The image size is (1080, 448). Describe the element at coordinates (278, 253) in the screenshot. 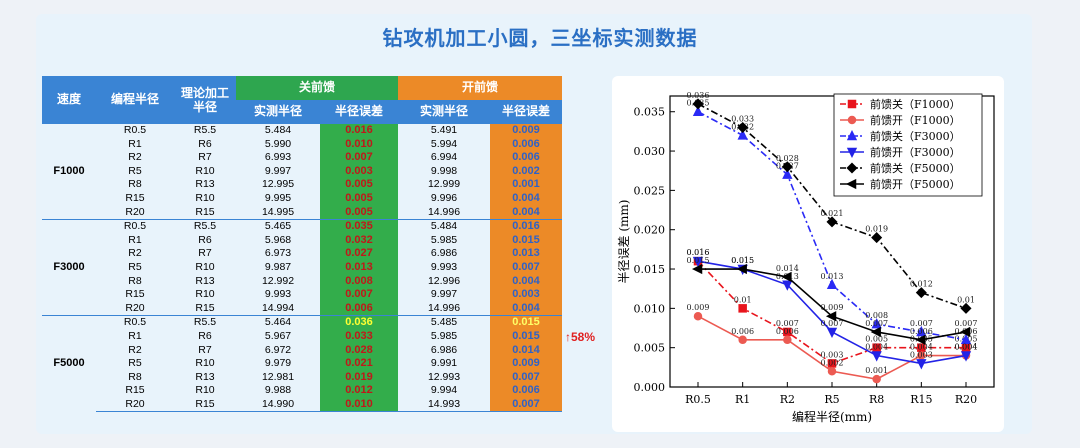

I see `meas-off-cell: 6.973` at that location.